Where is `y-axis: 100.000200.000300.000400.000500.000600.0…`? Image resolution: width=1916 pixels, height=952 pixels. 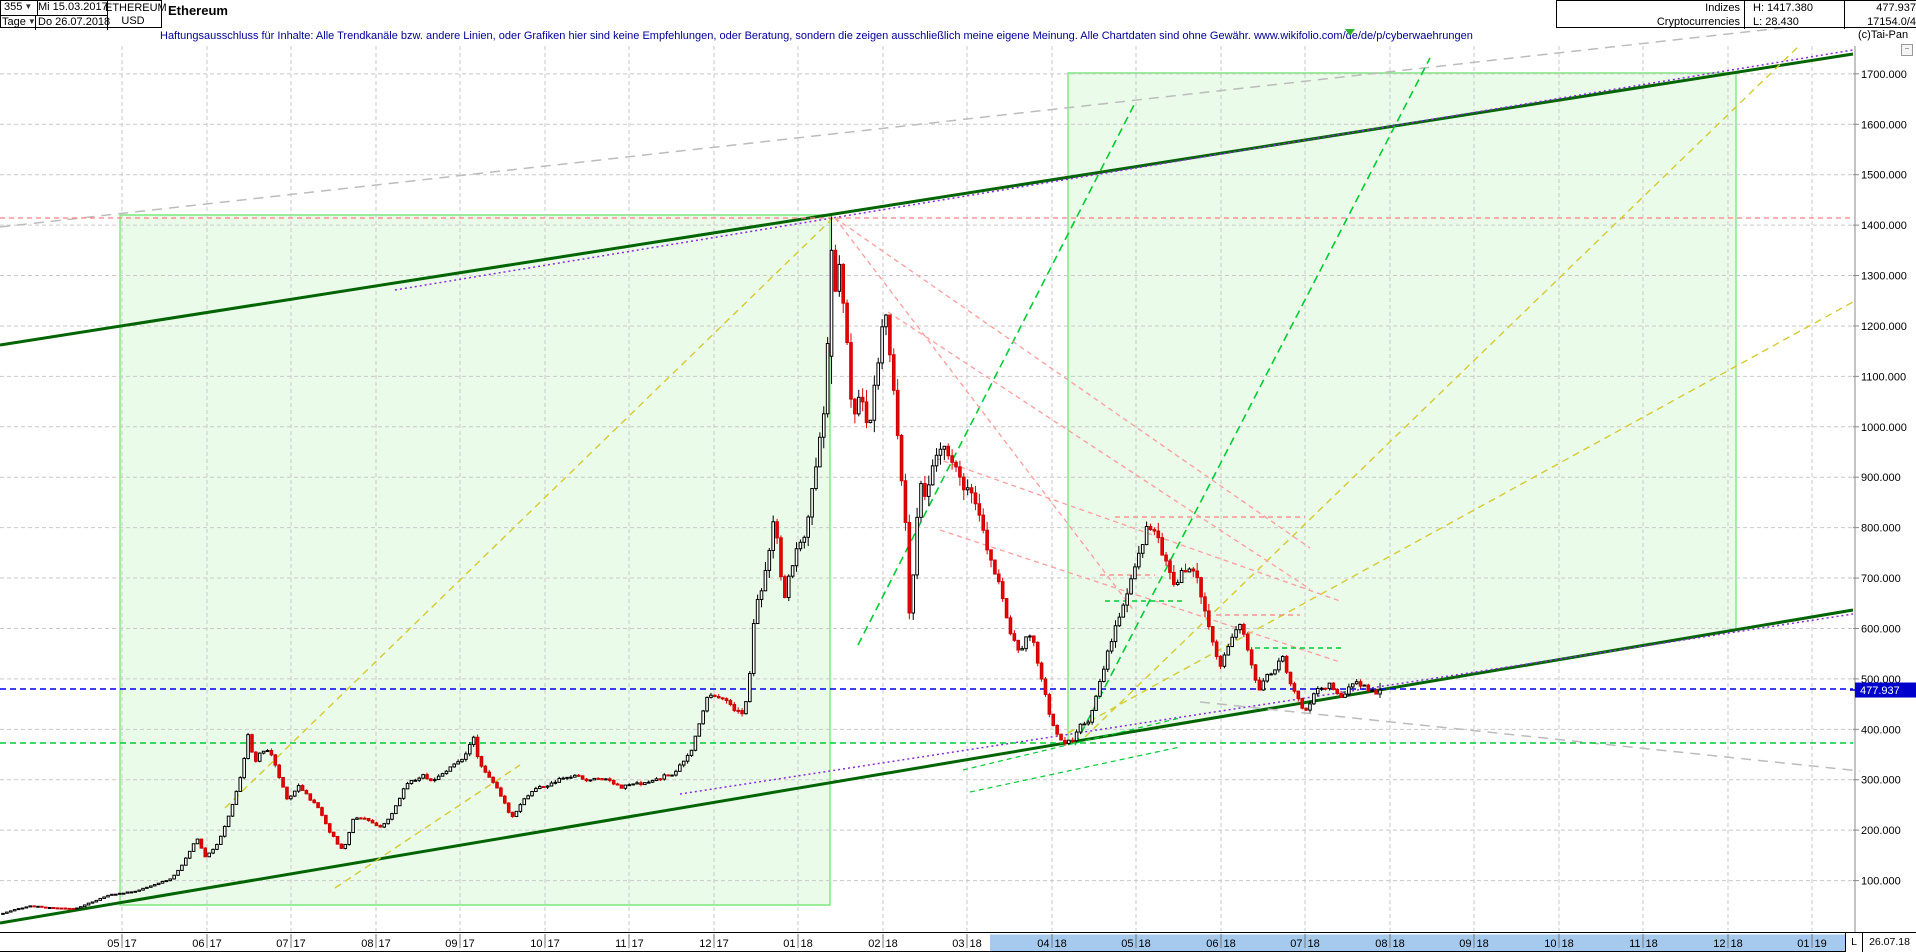
y-axis: 100.000200.000300.000400.000500.000600.0… is located at coordinates (1880, 489).